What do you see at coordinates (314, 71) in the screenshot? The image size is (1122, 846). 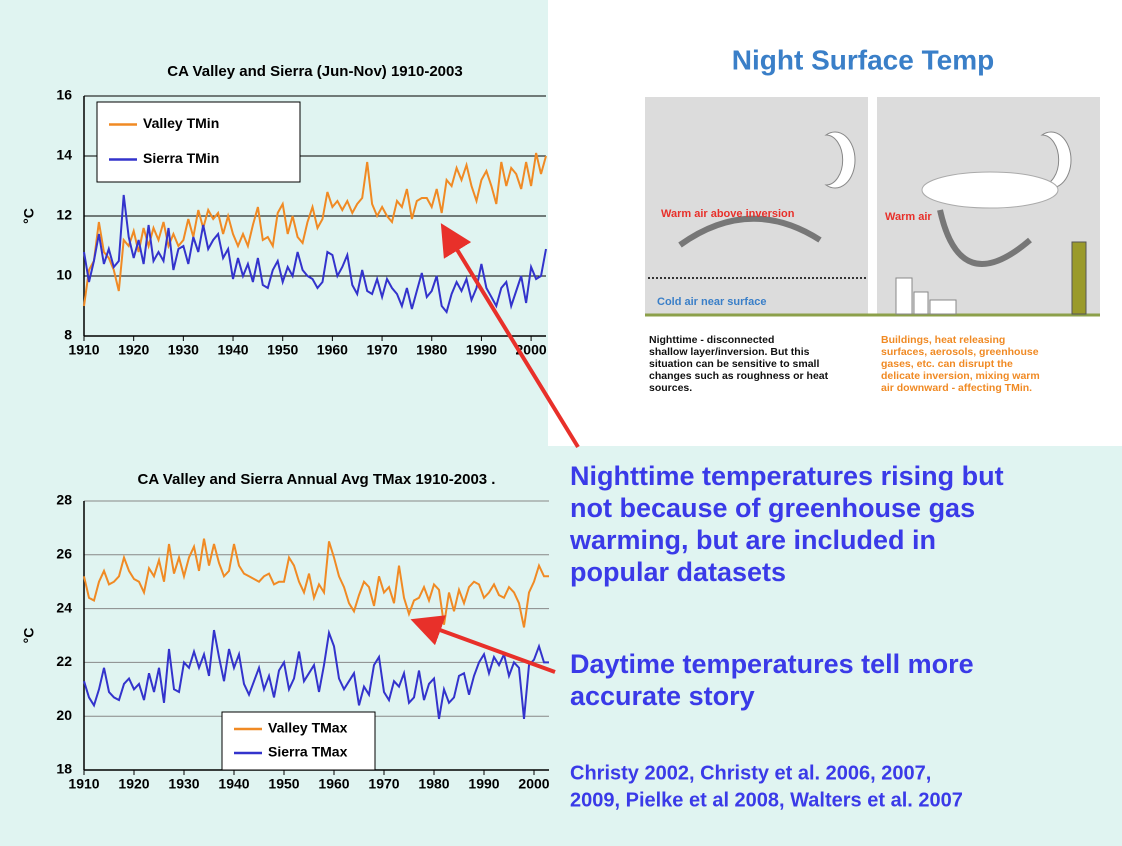 I see `chart-title: CA Valley and Sierra (Jun-Nov) 1910-2003` at bounding box center [314, 71].